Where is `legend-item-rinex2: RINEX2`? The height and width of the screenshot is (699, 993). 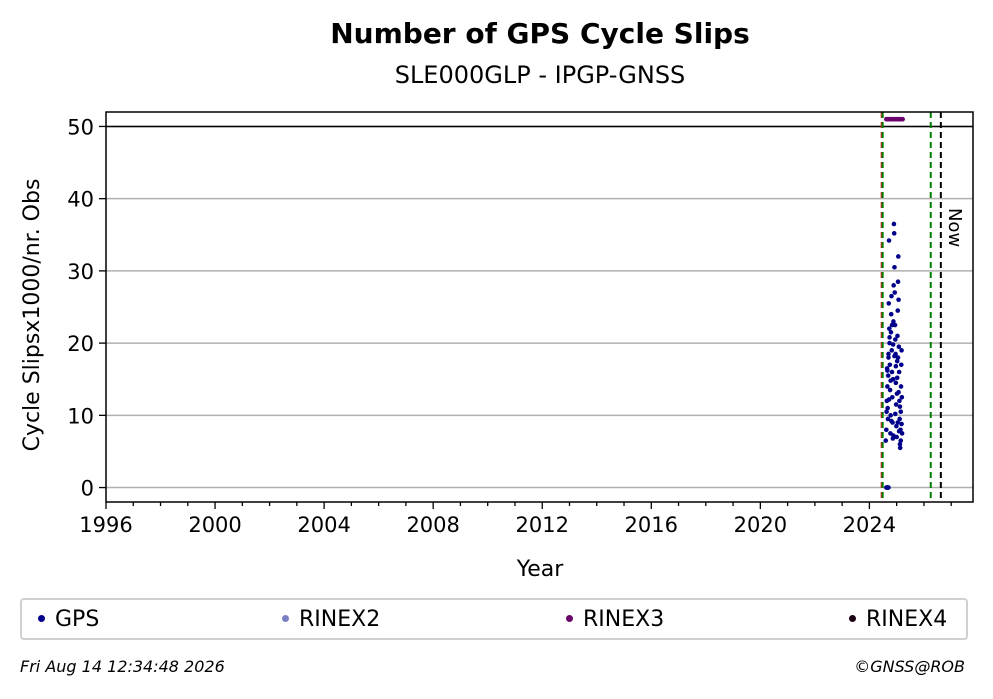 legend-item-rinex2: RINEX2 is located at coordinates (331, 620).